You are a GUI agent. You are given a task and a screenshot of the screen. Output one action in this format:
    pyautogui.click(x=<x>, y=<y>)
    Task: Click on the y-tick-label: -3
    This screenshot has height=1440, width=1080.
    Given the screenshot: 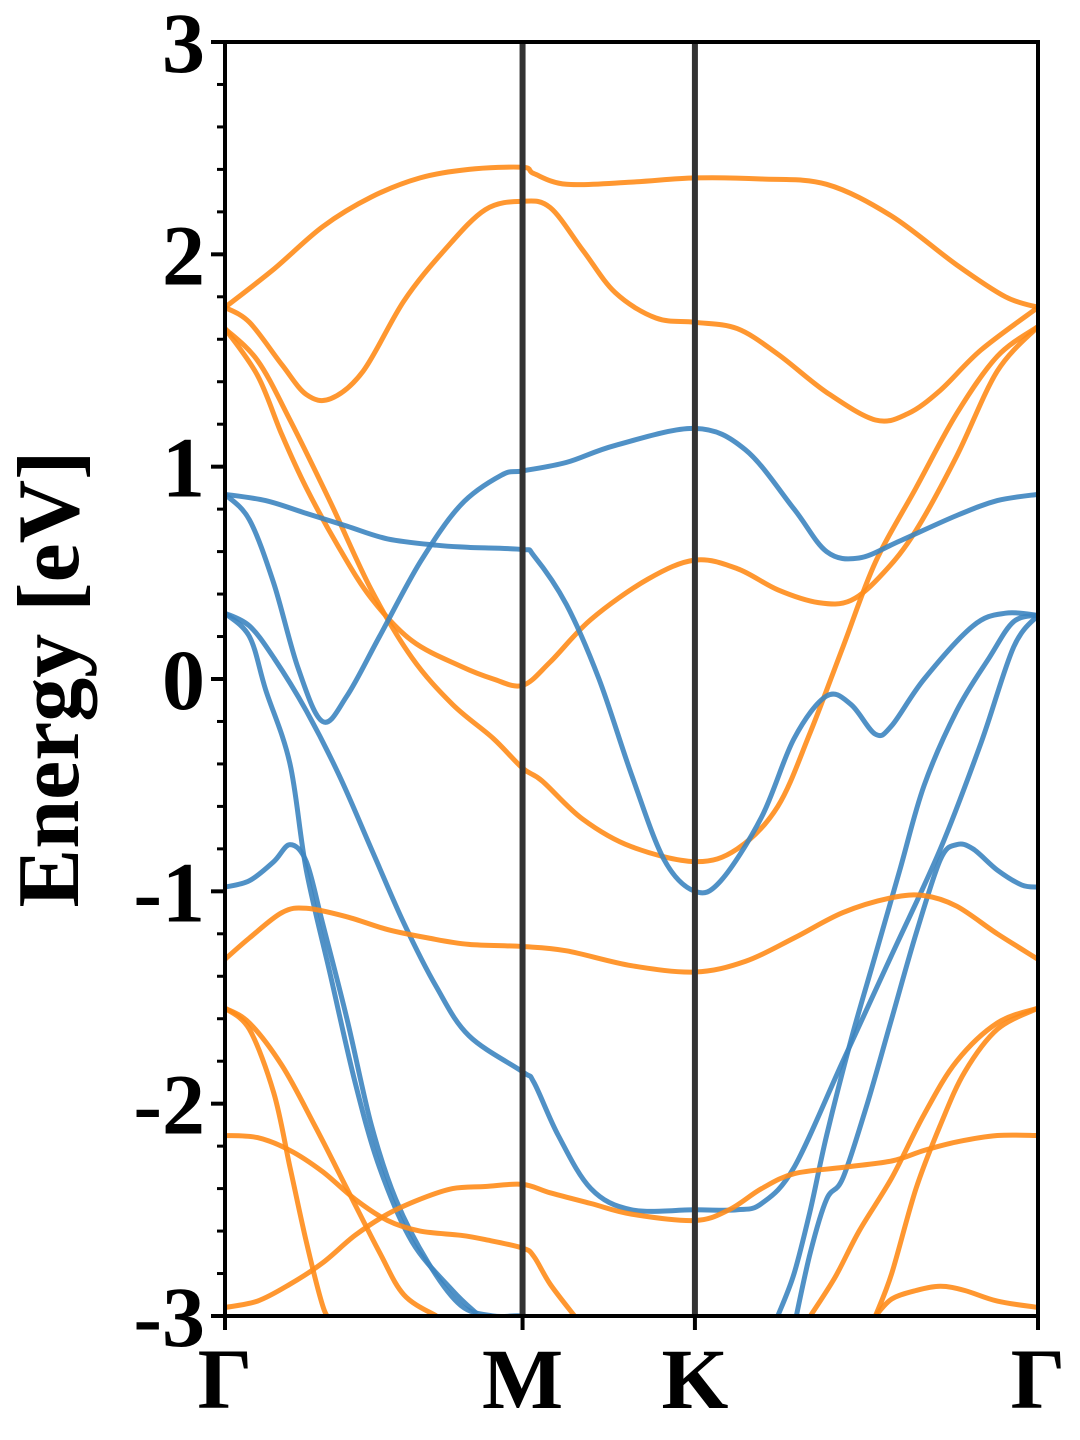 What is the action you would take?
    pyautogui.click(x=169, y=1317)
    